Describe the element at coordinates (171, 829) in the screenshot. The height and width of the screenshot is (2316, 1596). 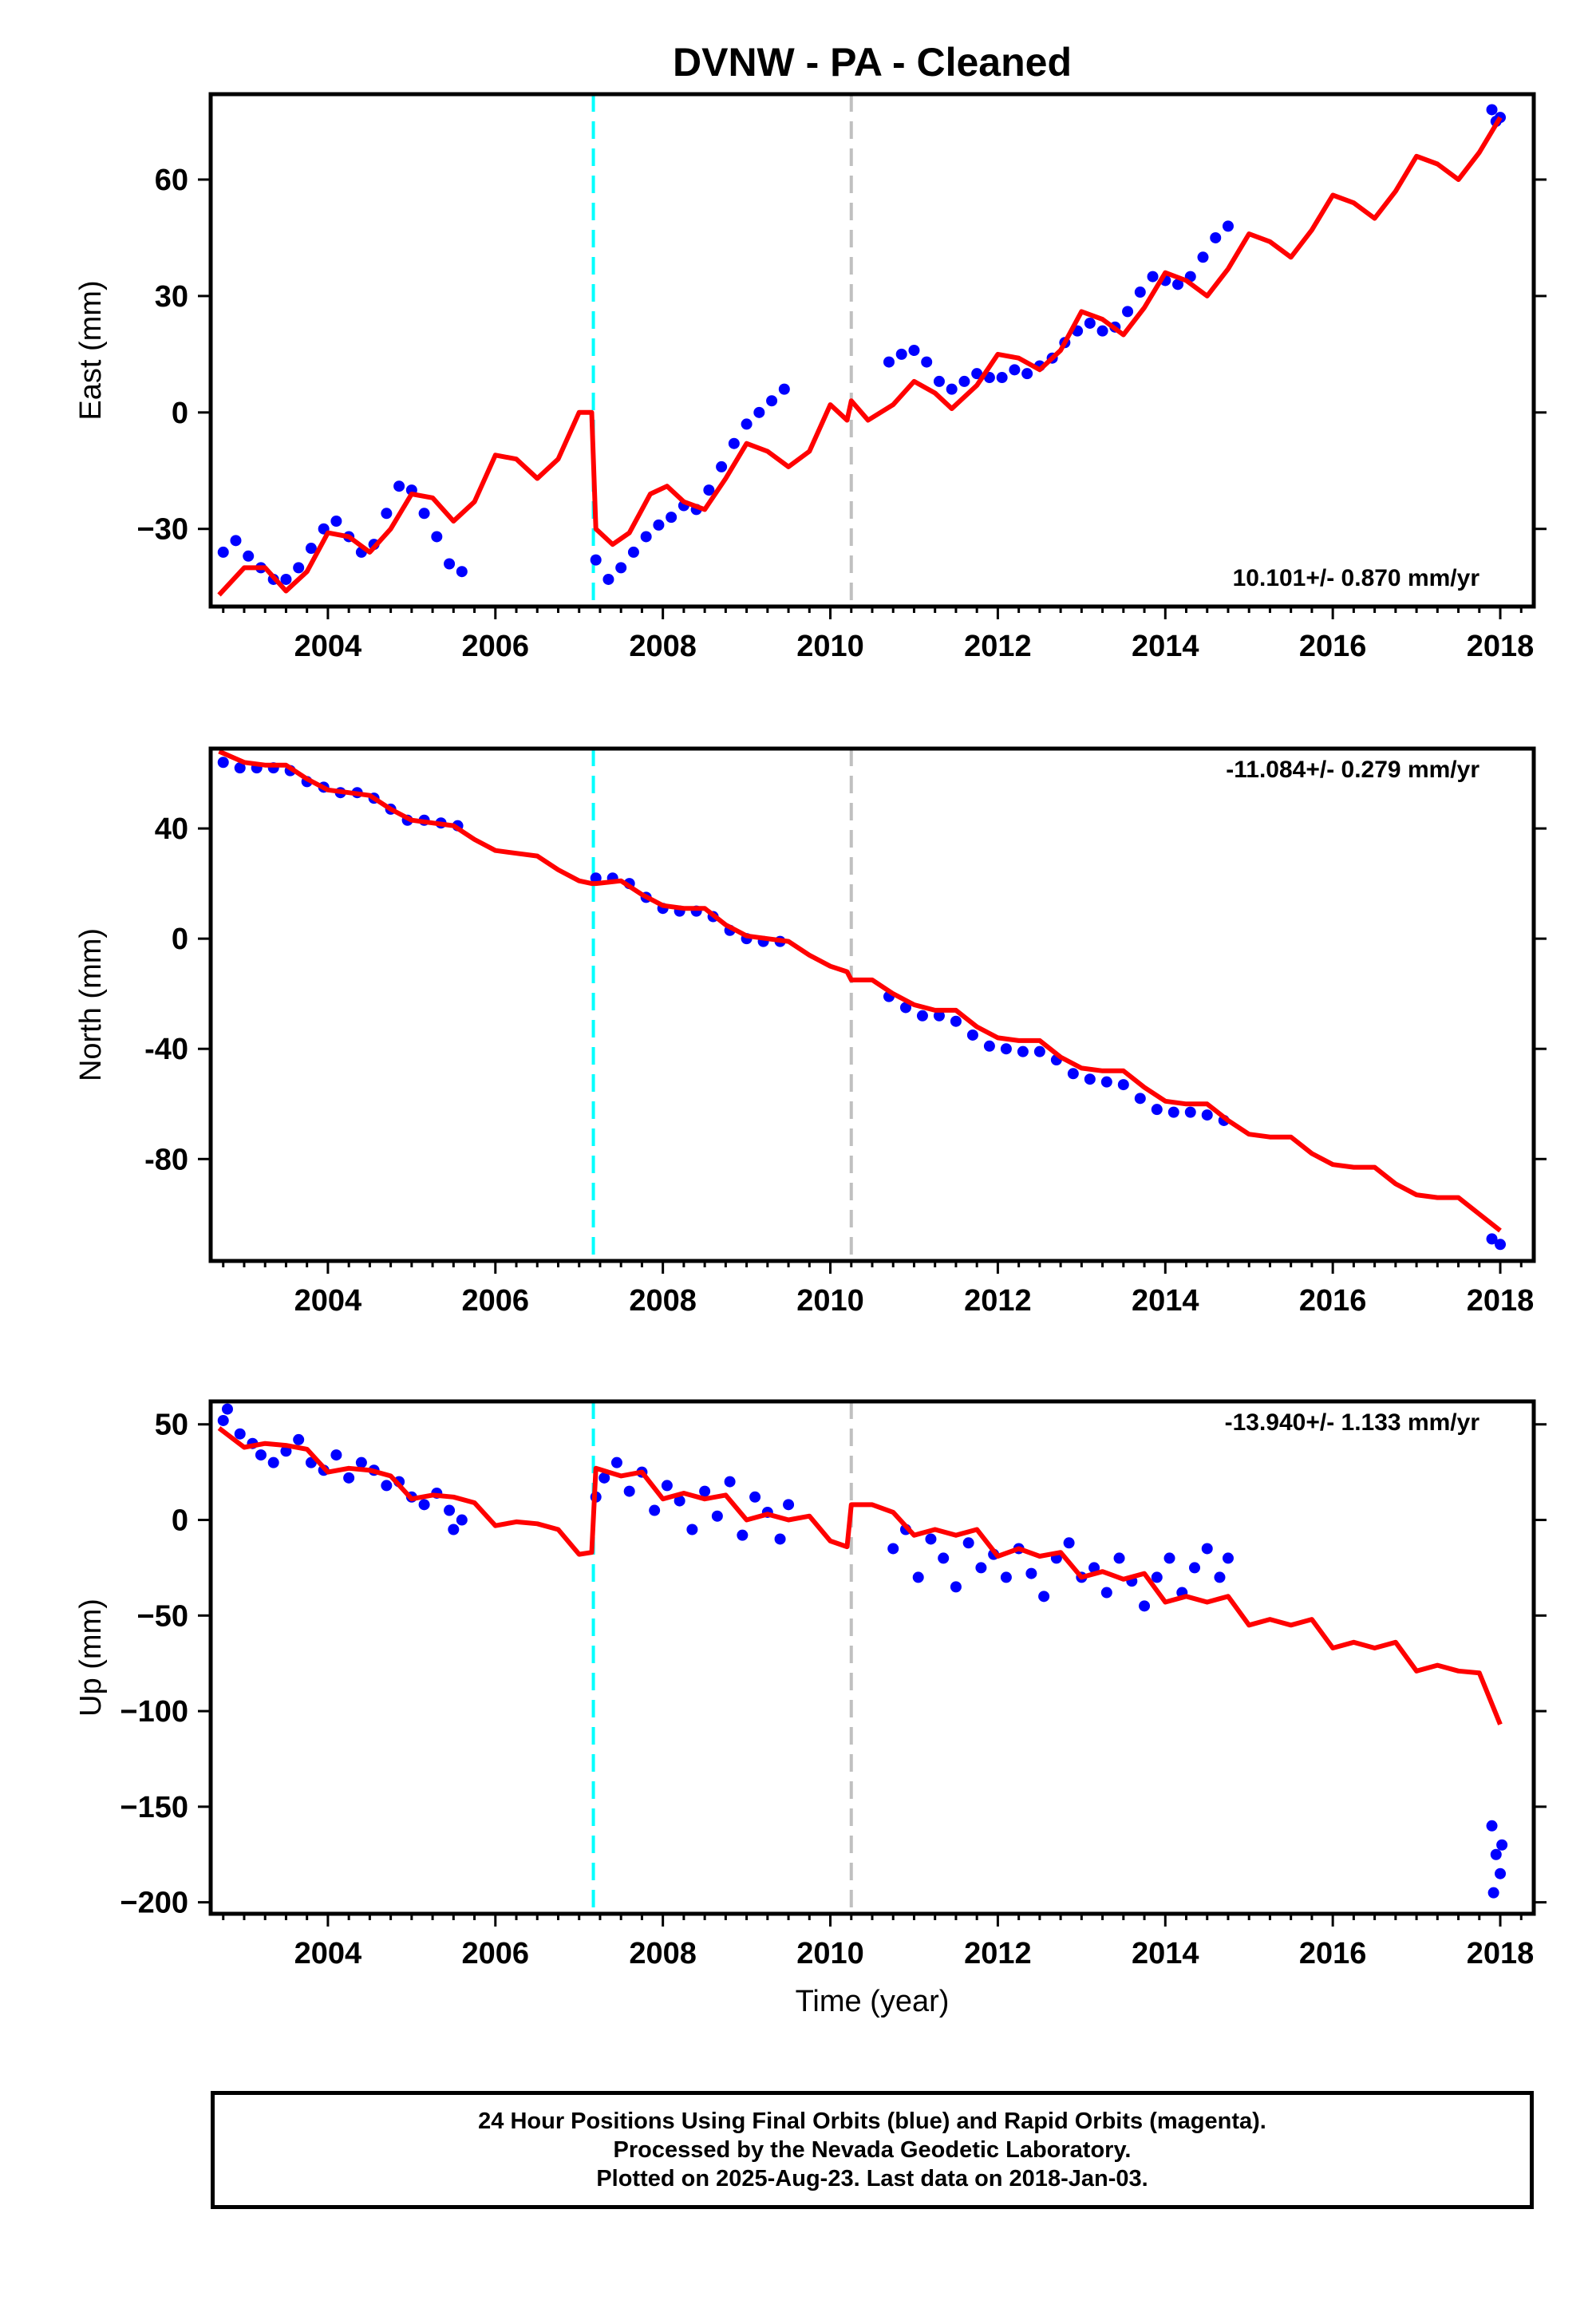
I see `y-tick-label: 40` at that location.